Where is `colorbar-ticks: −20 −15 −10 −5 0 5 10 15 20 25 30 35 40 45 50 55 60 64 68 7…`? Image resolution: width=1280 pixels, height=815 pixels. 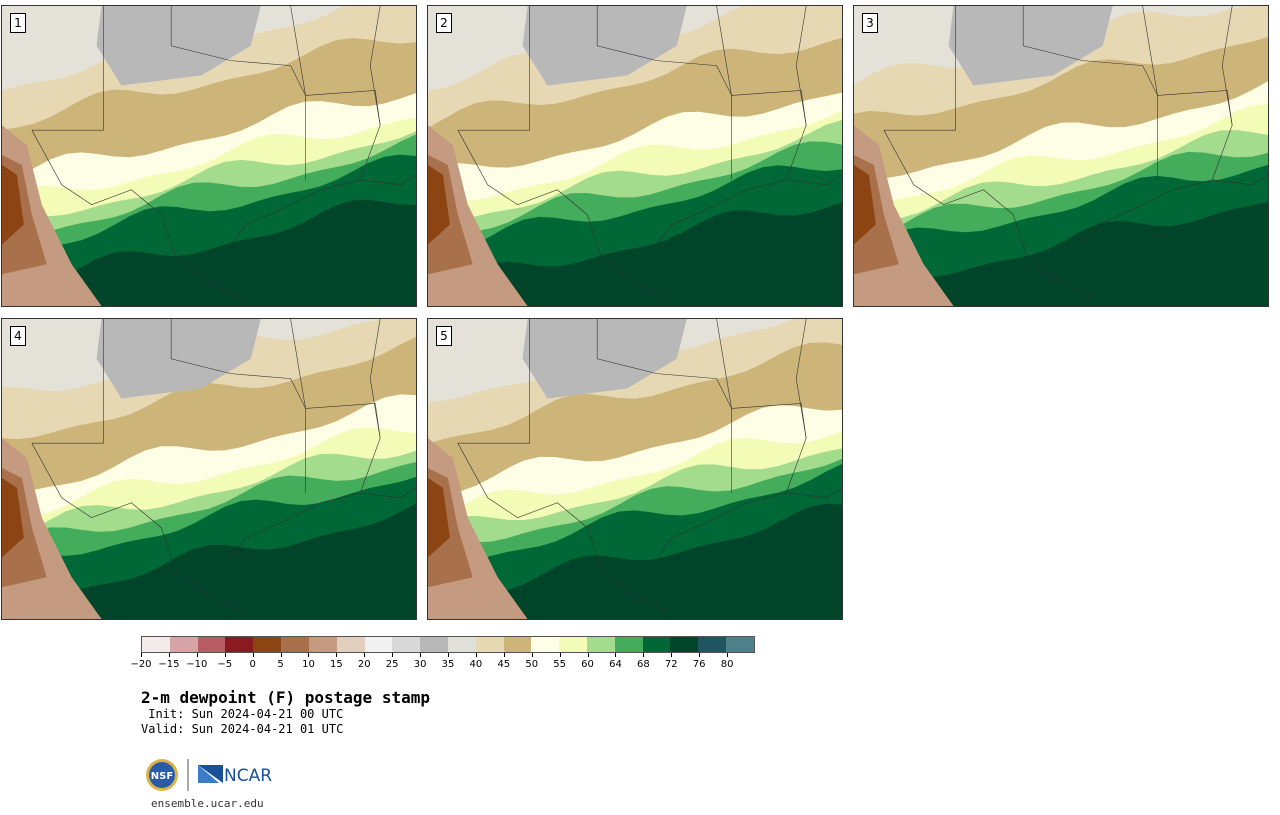 colorbar-ticks: −20 −15 −10 −5 0 5 10 15 20 25 30 35 40 45 50 55 60 64 68 7… is located at coordinates (442, 665).